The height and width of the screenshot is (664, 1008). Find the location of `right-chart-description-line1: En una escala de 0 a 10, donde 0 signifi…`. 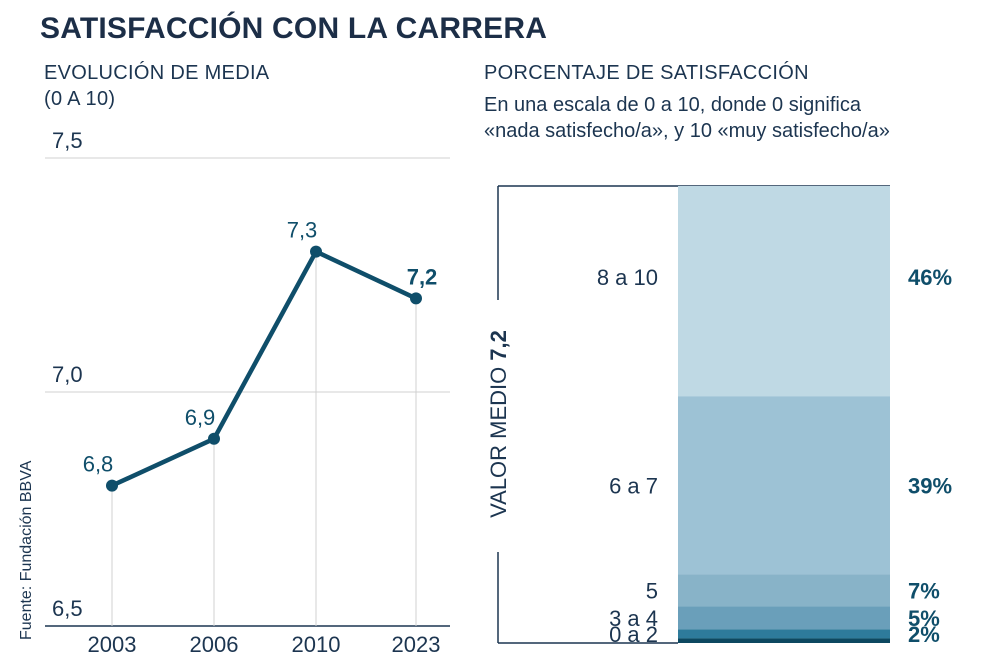

right-chart-description-line1: En una escala de 0 a 10, donde 0 signifi… is located at coordinates (672, 105).